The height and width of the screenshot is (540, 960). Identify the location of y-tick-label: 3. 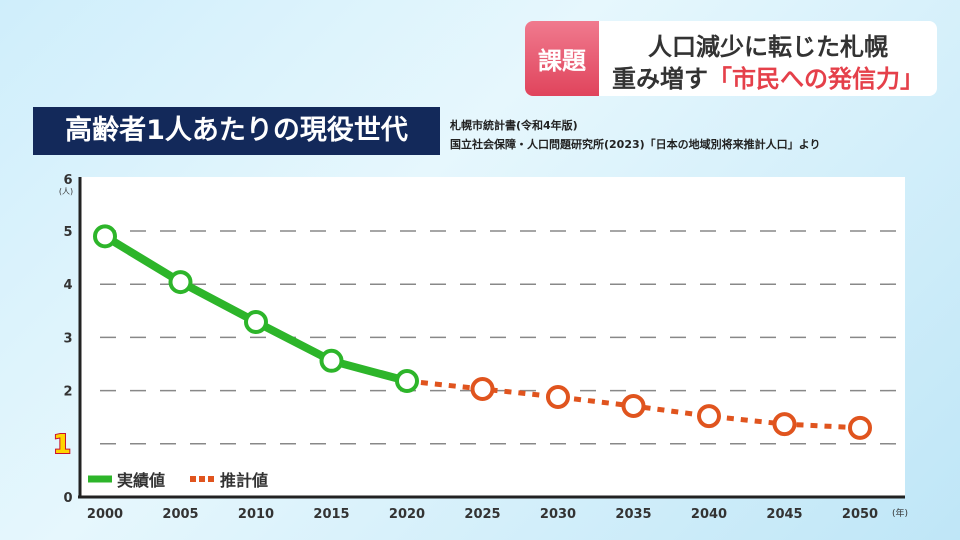
(67, 338).